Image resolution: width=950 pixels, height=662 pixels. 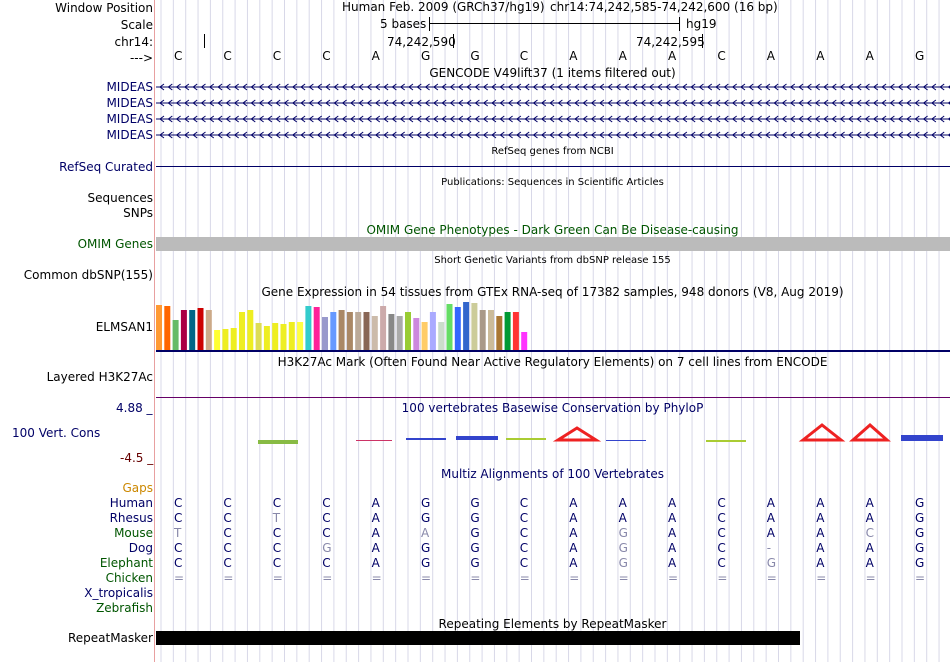 I want to click on alignment-base: G, so click(x=475, y=548).